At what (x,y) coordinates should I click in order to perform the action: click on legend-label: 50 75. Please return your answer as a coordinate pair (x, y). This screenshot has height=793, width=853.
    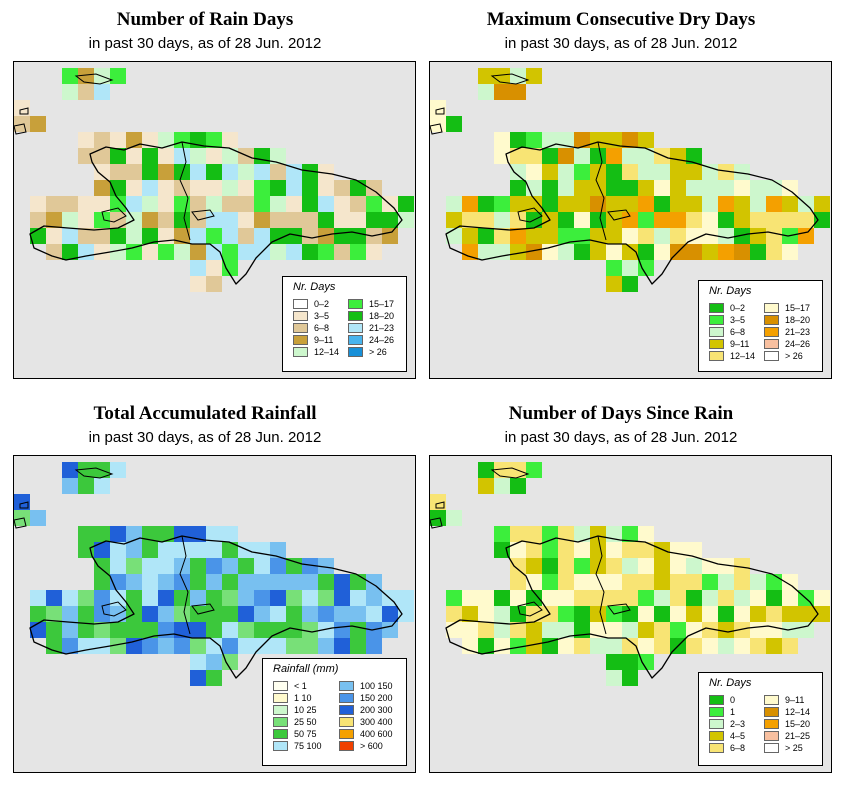
    Looking at the image, I should click on (305, 734).